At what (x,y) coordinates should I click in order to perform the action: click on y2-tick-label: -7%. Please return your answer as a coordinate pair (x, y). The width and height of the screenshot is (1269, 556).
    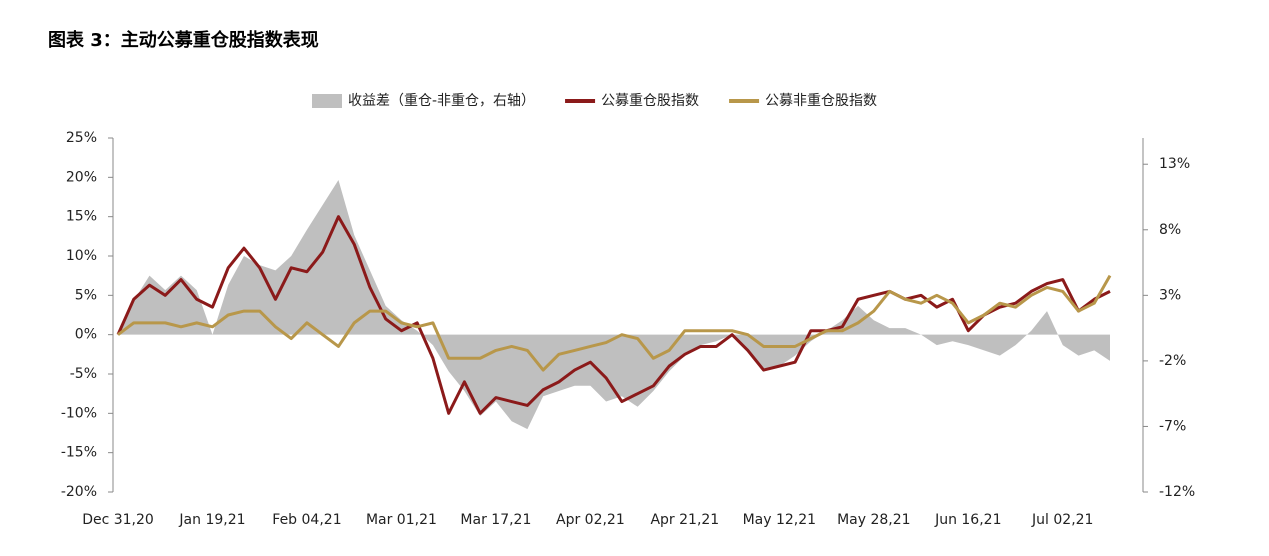
    Looking at the image, I should click on (1172, 426).